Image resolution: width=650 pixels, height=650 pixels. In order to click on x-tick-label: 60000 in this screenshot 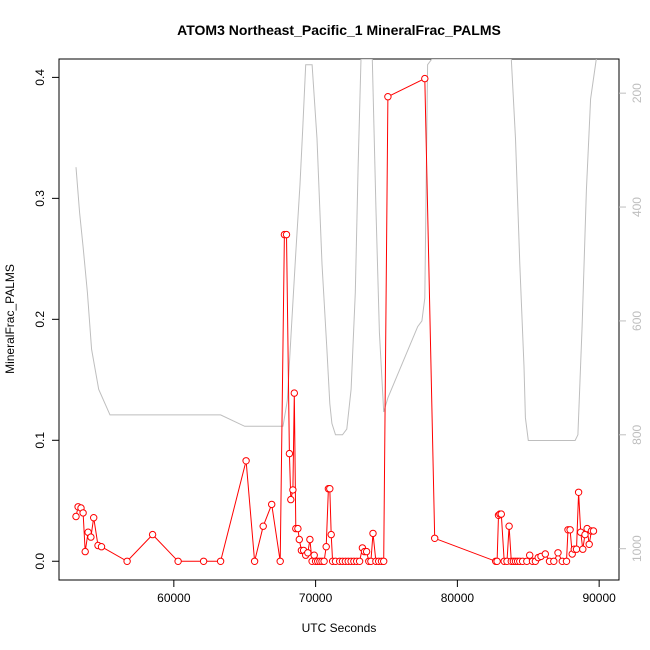, I will do `click(174, 598)`.